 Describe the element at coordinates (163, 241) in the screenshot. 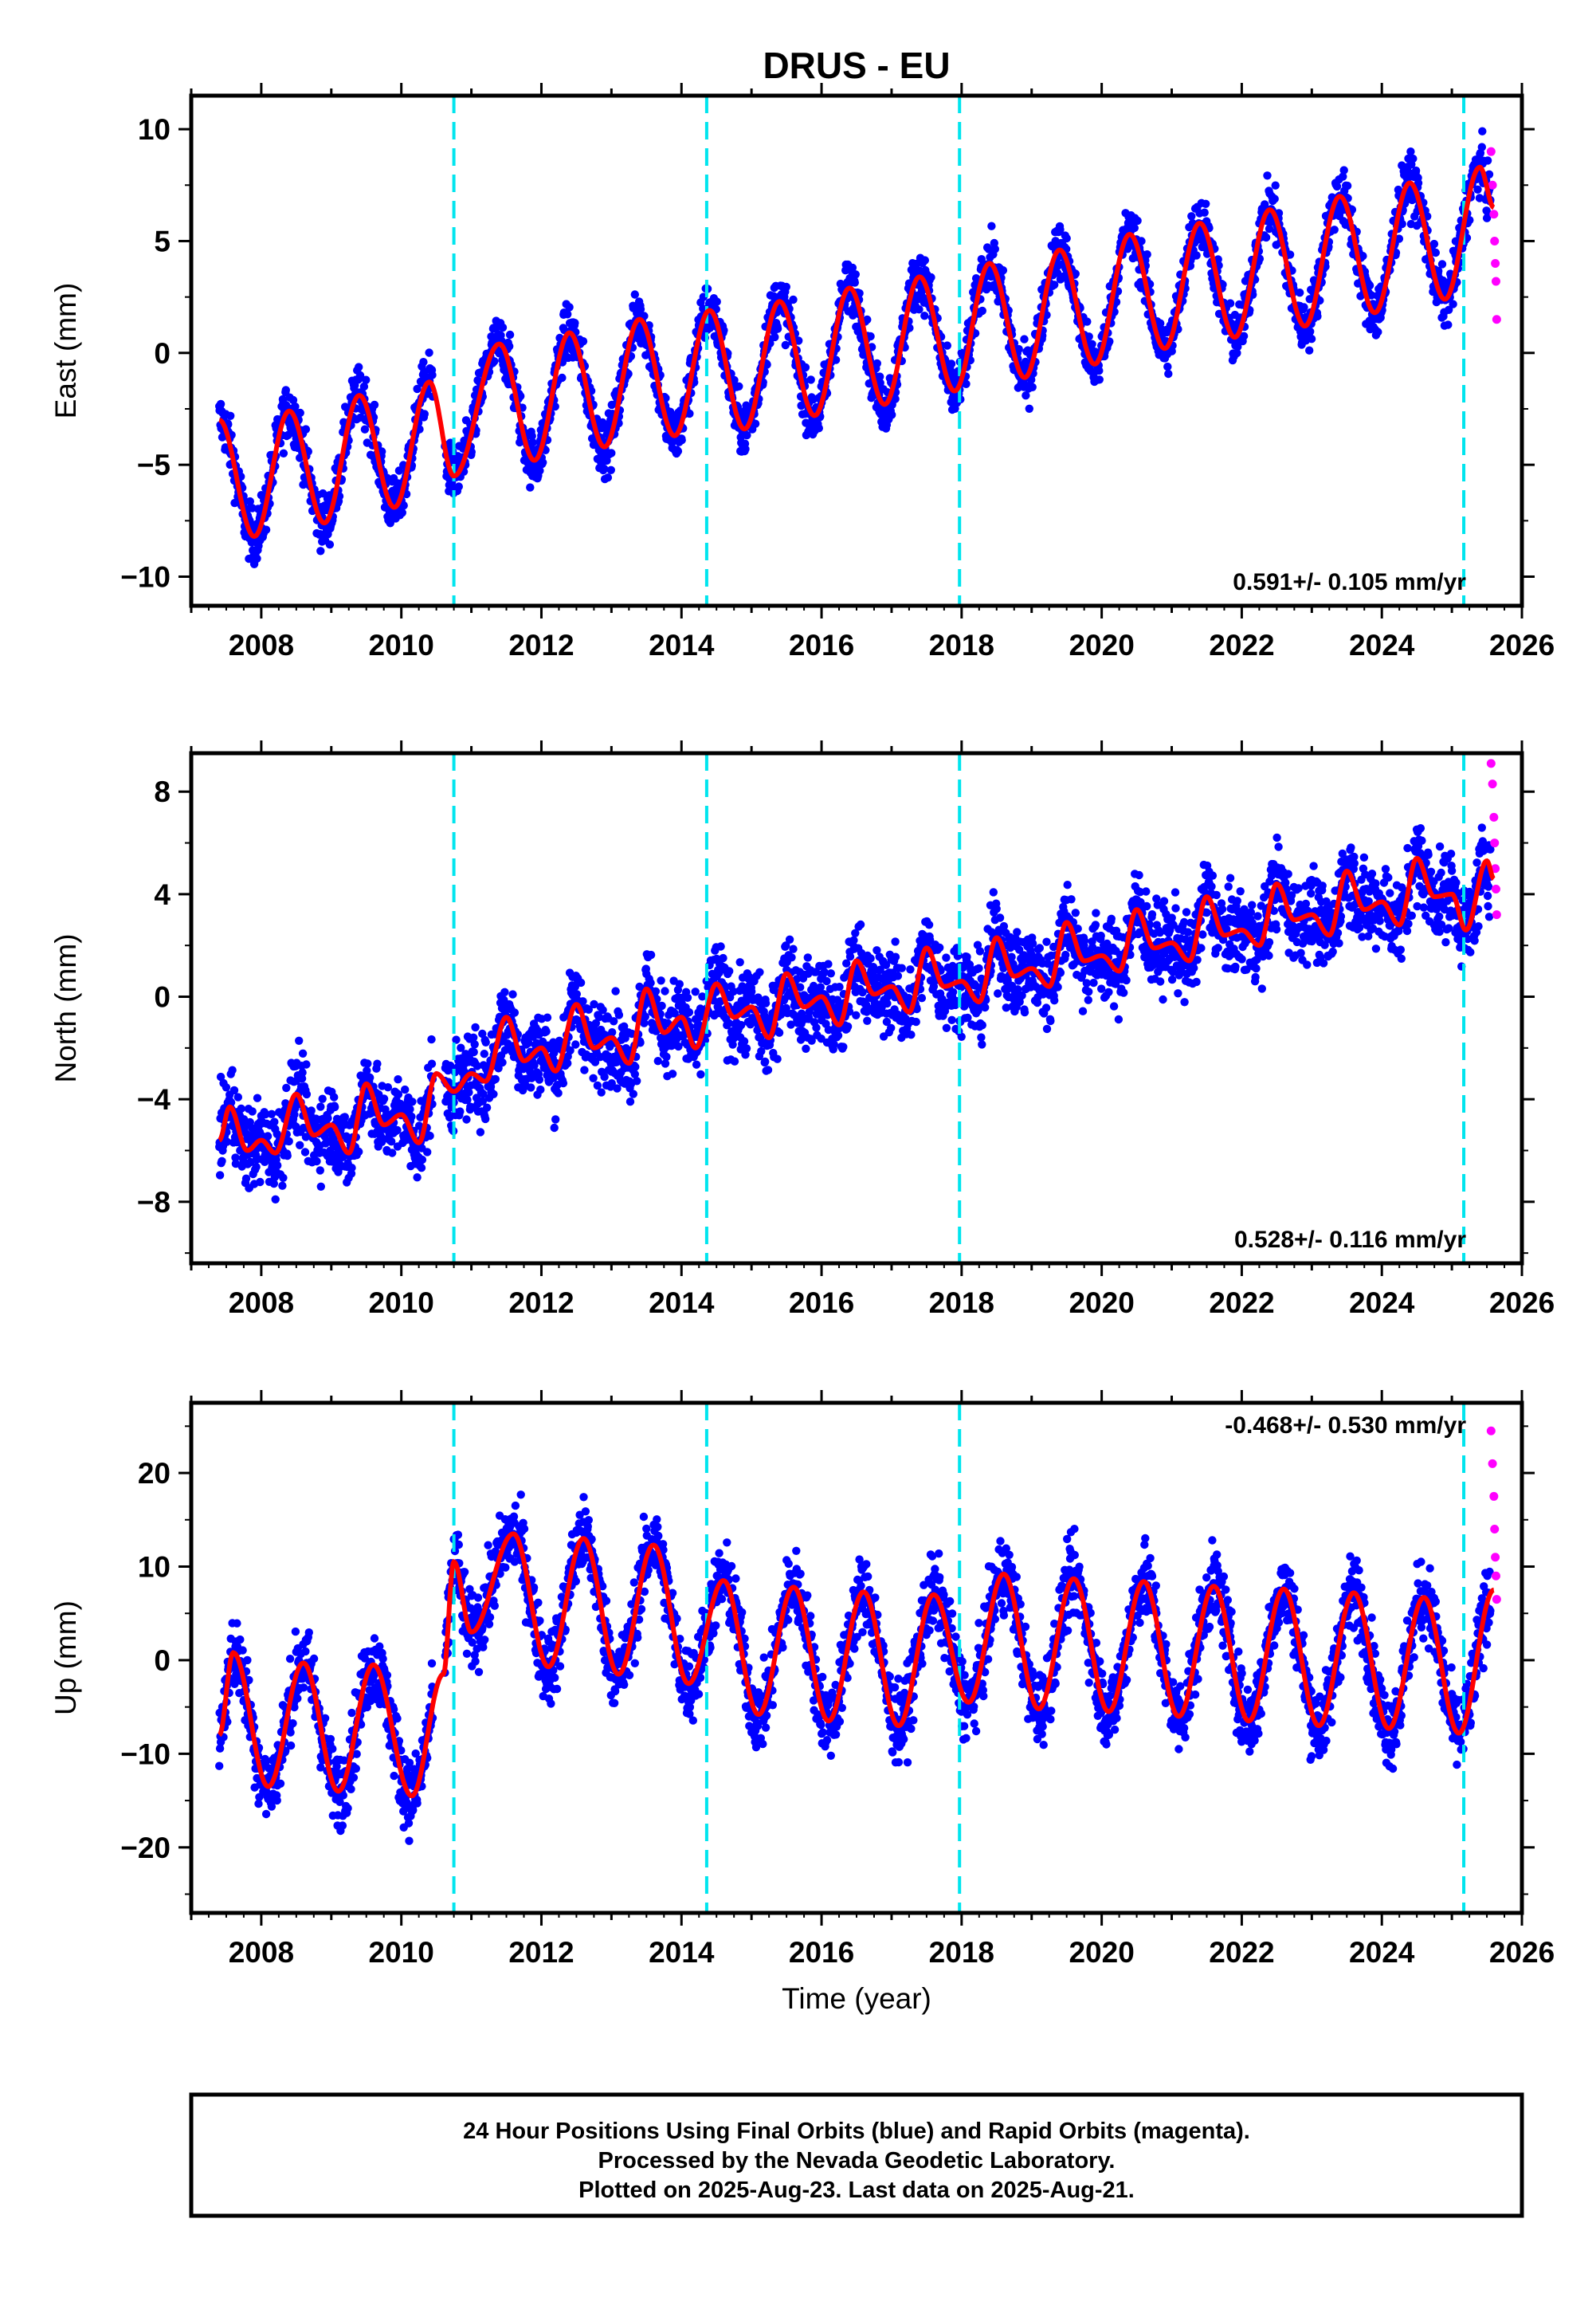

I see `east-y-tick-label: 5` at that location.